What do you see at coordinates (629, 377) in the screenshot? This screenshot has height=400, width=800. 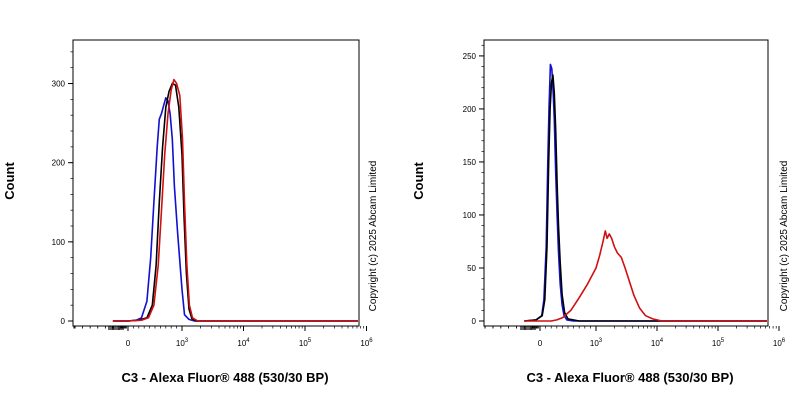 I see `right-x-axis-title: C3 - Alexa Fluor® 488 (530/30 BP)` at bounding box center [629, 377].